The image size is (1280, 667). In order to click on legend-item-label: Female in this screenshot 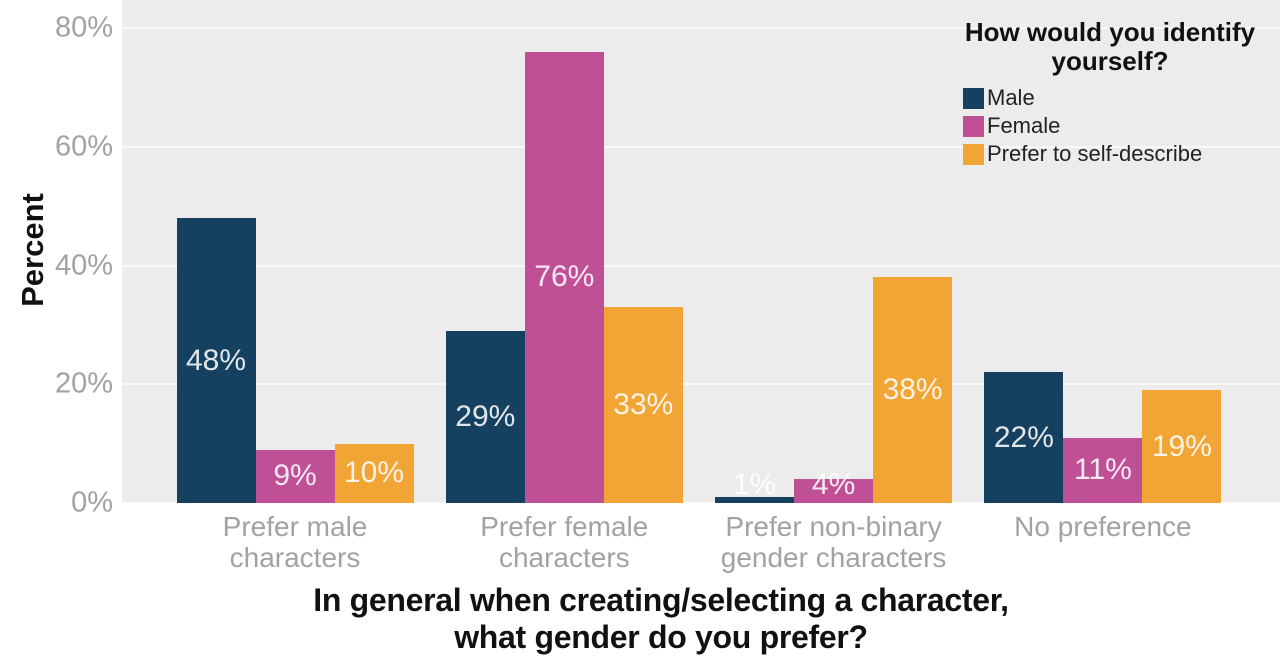, I will do `click(1024, 125)`.